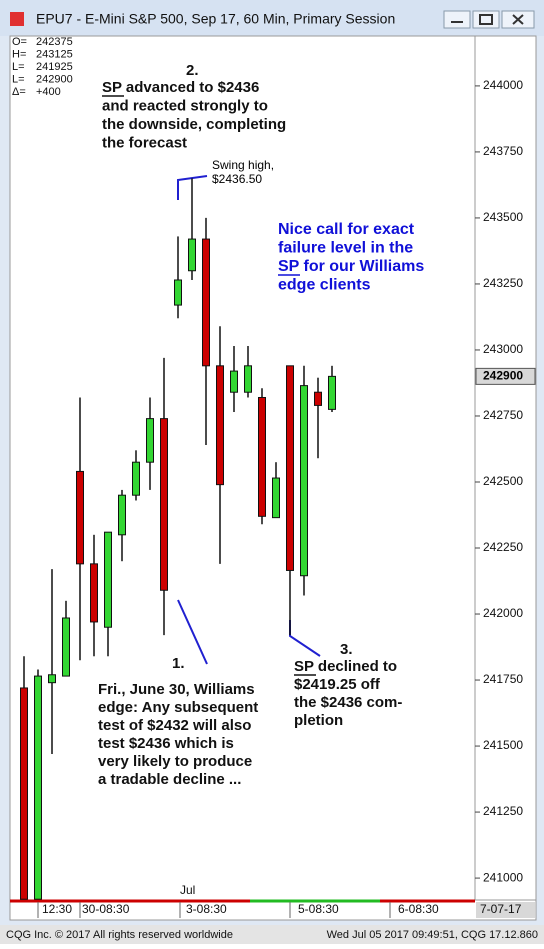  I want to click on data-window-value: 243125, so click(54, 54).